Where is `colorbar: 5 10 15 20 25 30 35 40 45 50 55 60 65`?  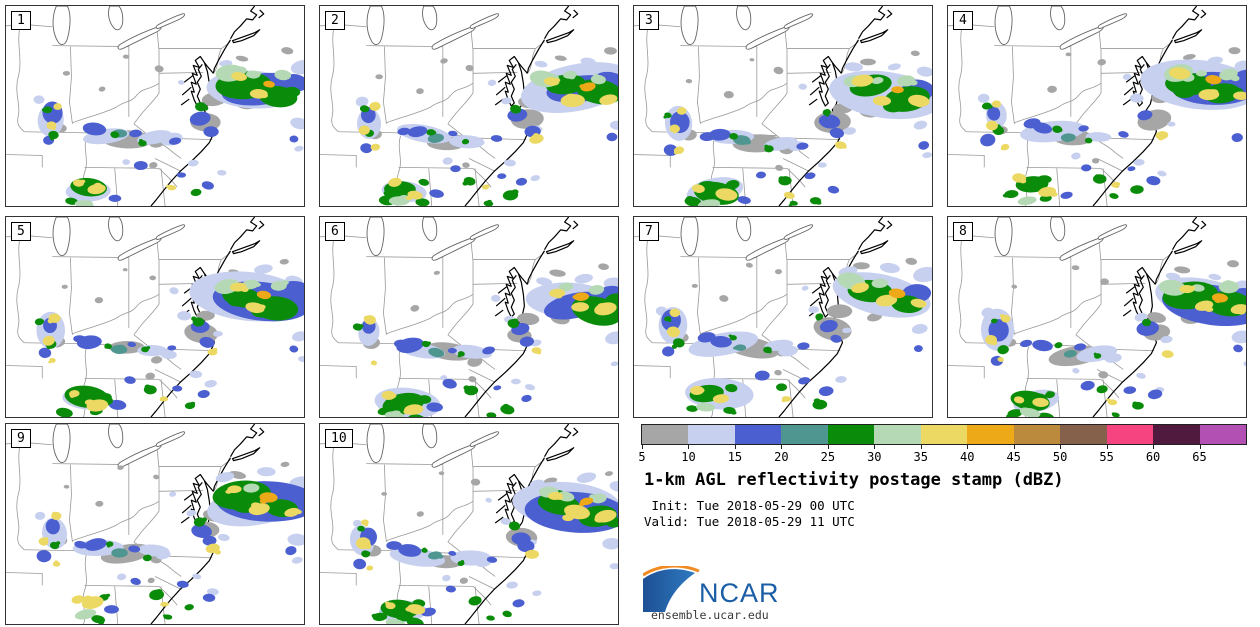
colorbar: 5 10 15 20 25 30 35 40 45 50 55 60 65 is located at coordinates (942, 444).